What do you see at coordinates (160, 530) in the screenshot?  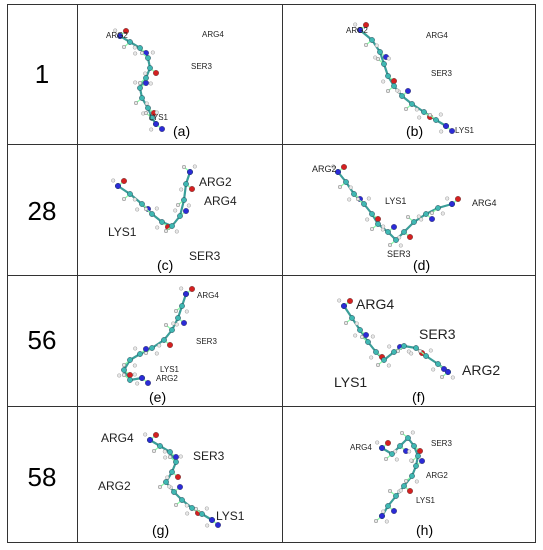 I see `panel-caption: (g)` at bounding box center [160, 530].